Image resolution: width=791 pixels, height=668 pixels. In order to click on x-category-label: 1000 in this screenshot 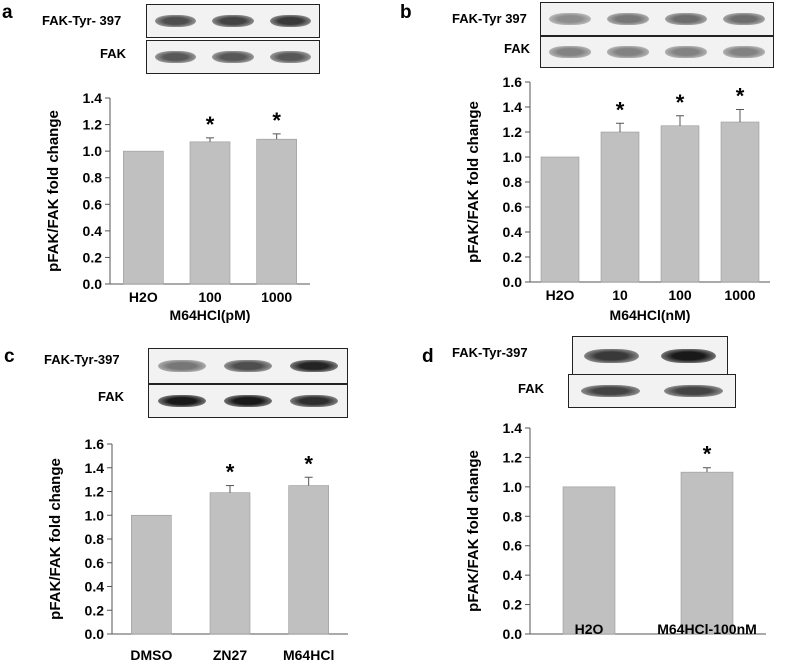, I will do `click(739, 295)`.